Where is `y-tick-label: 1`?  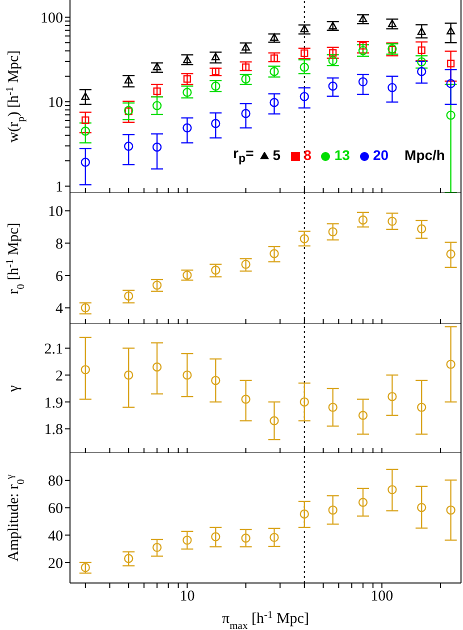
y-tick-label: 1 is located at coordinates (59, 187).